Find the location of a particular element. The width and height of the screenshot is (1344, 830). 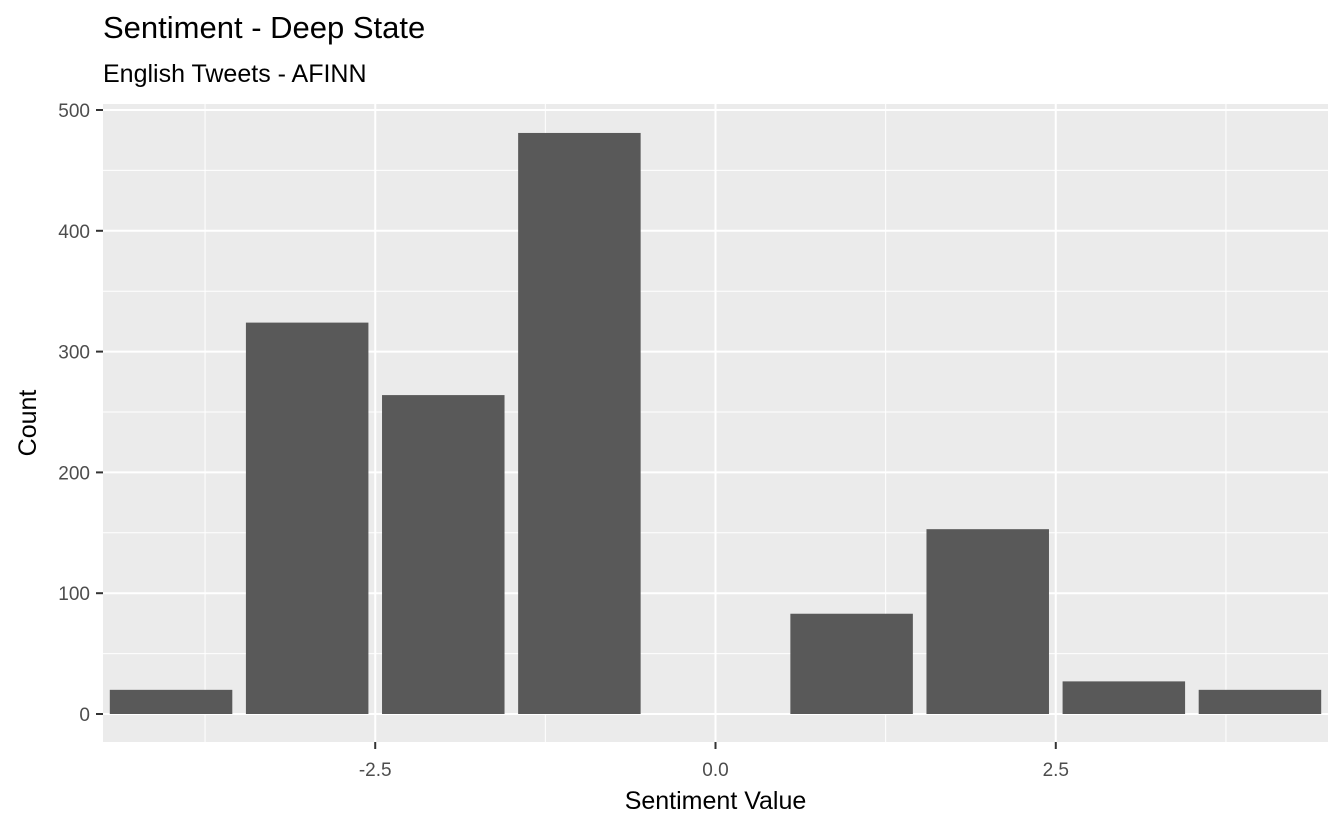

chart-subtitle: English Tweets - AFINN is located at coordinates (235, 74).